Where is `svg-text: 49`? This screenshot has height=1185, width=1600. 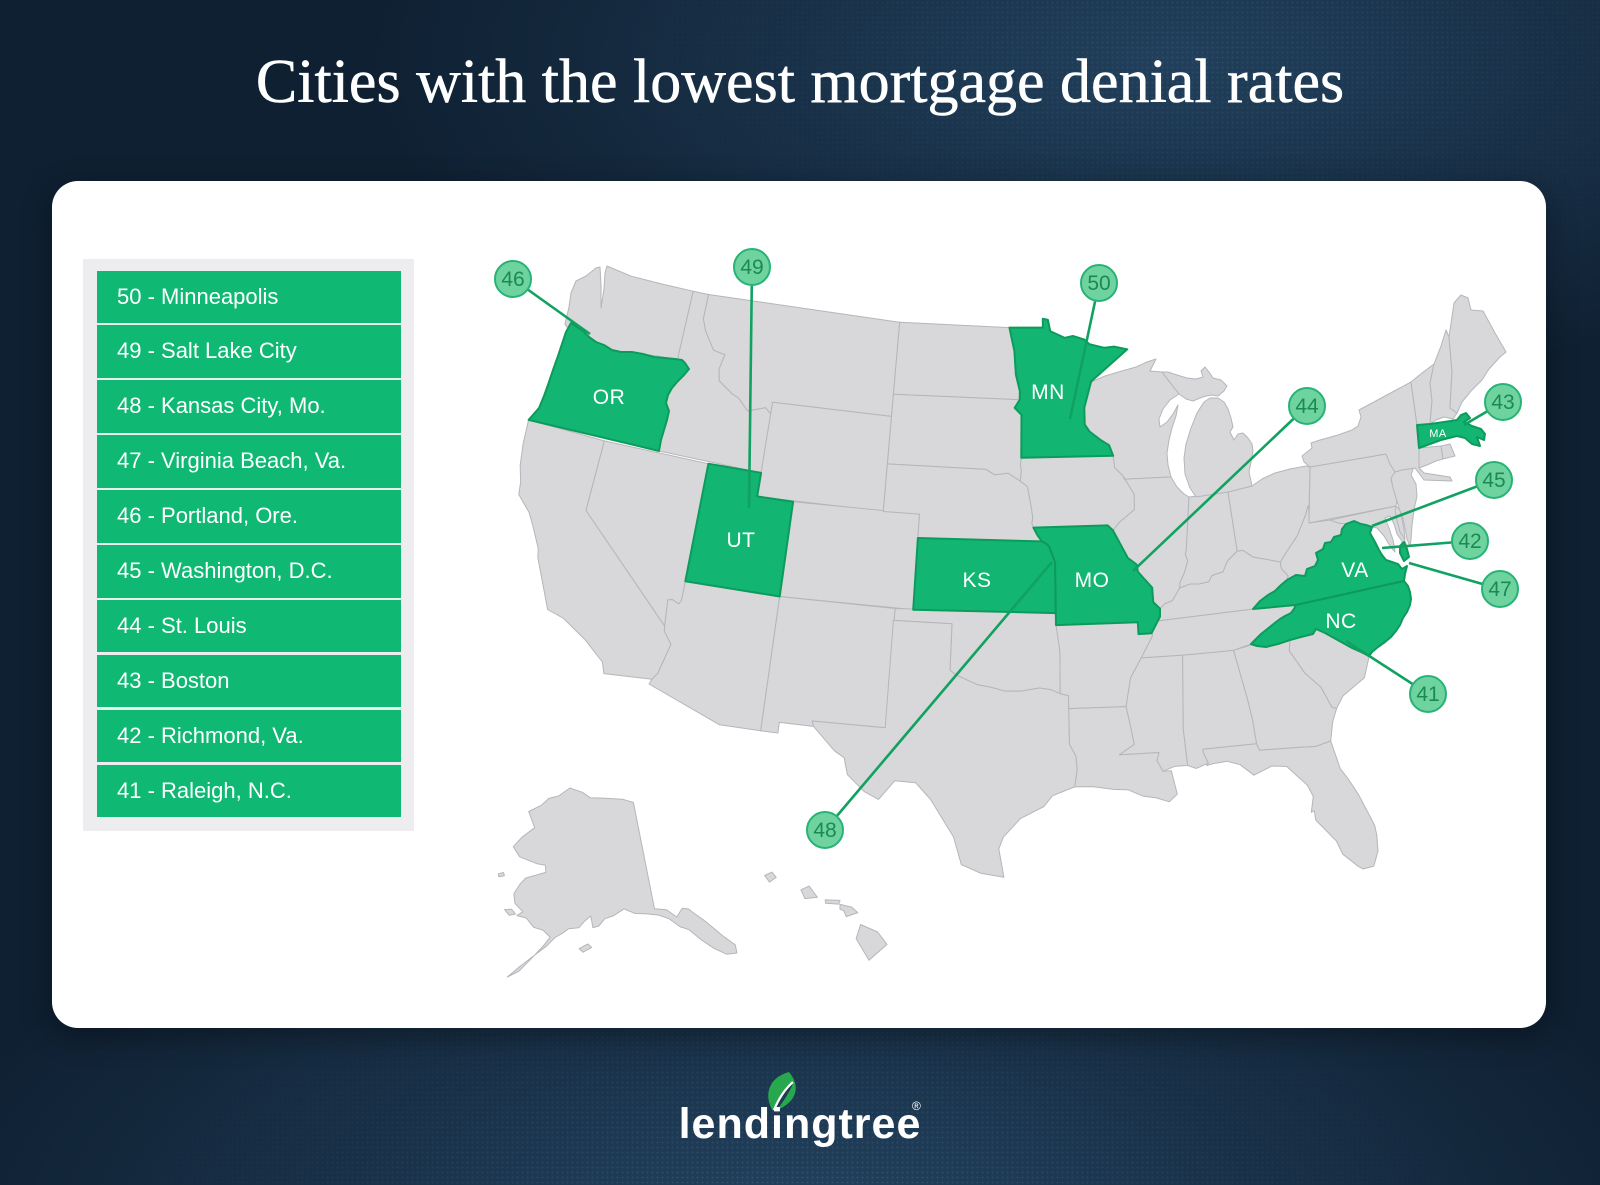
svg-text: 49 is located at coordinates (751, 267).